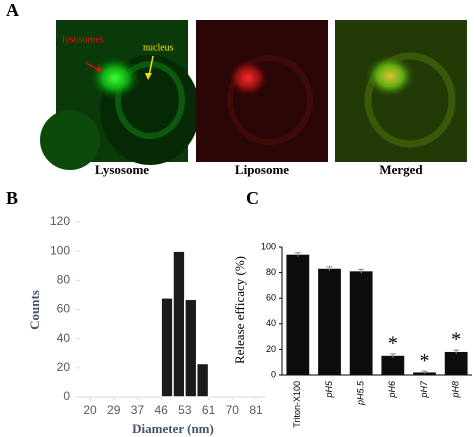 The width and height of the screenshot is (474, 437). What do you see at coordinates (297, 404) in the screenshot?
I see `x-tick-label: Triton-X100` at bounding box center [297, 404].